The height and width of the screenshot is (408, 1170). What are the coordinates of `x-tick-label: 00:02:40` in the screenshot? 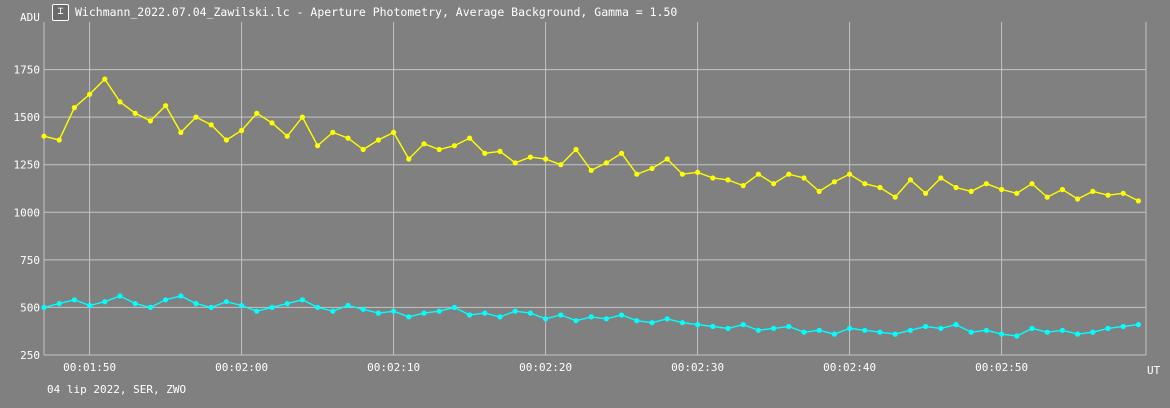 It's located at (849, 367).